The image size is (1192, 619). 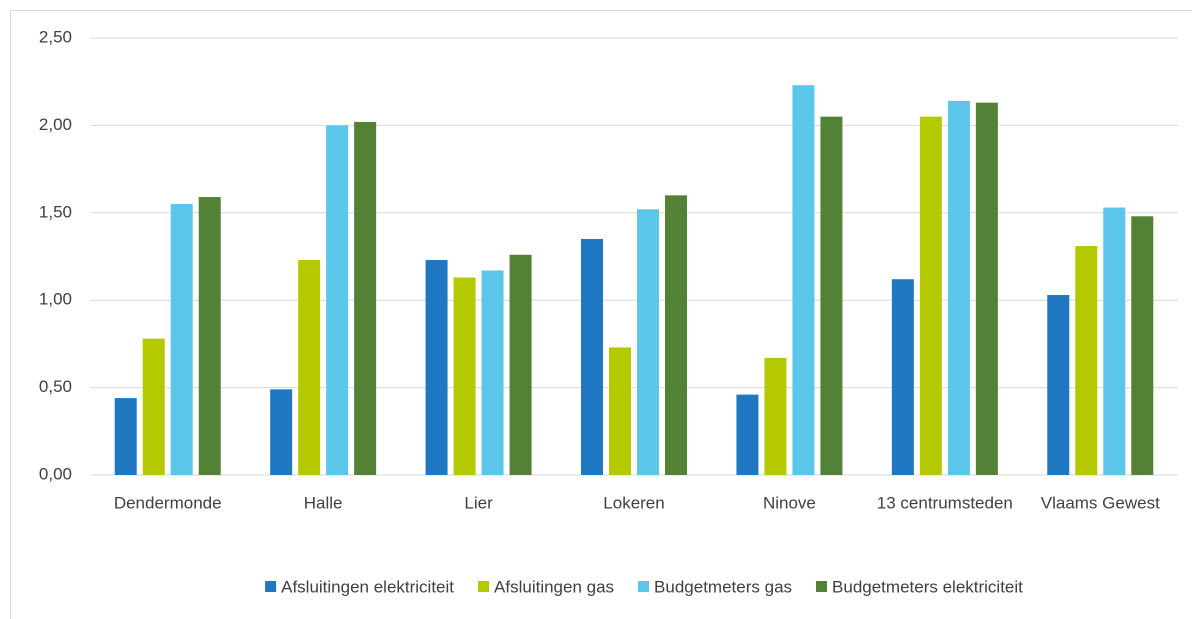 I want to click on y-tick-label: 2,50, so click(x=55, y=36).